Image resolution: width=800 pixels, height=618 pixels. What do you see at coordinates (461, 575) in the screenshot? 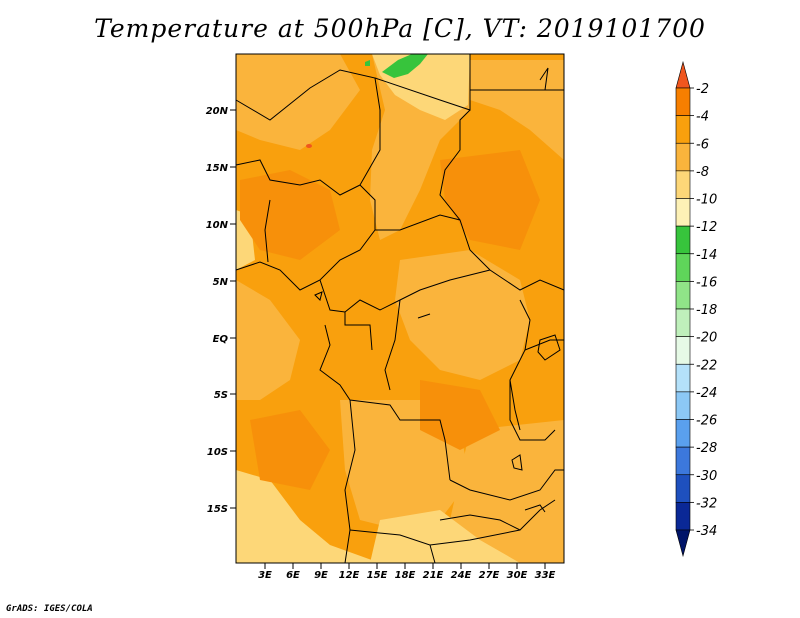
I see `lon-tick-label: 24E` at bounding box center [461, 575].